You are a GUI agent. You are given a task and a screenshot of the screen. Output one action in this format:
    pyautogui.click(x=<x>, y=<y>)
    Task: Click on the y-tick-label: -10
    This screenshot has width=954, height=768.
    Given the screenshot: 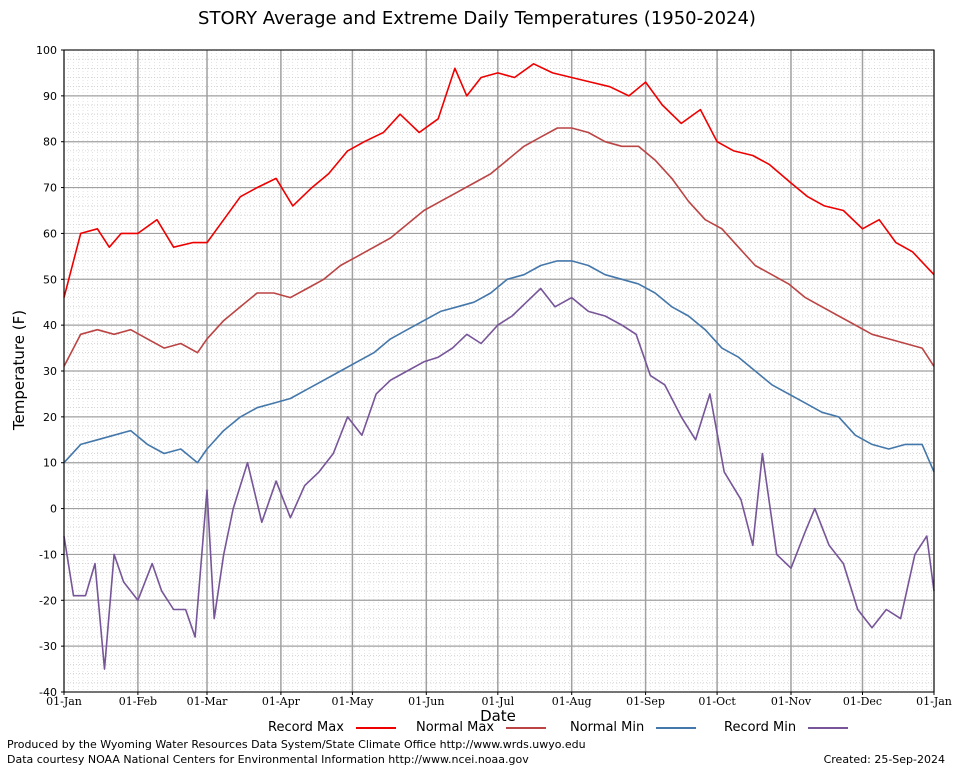 What is the action you would take?
    pyautogui.click(x=48, y=554)
    